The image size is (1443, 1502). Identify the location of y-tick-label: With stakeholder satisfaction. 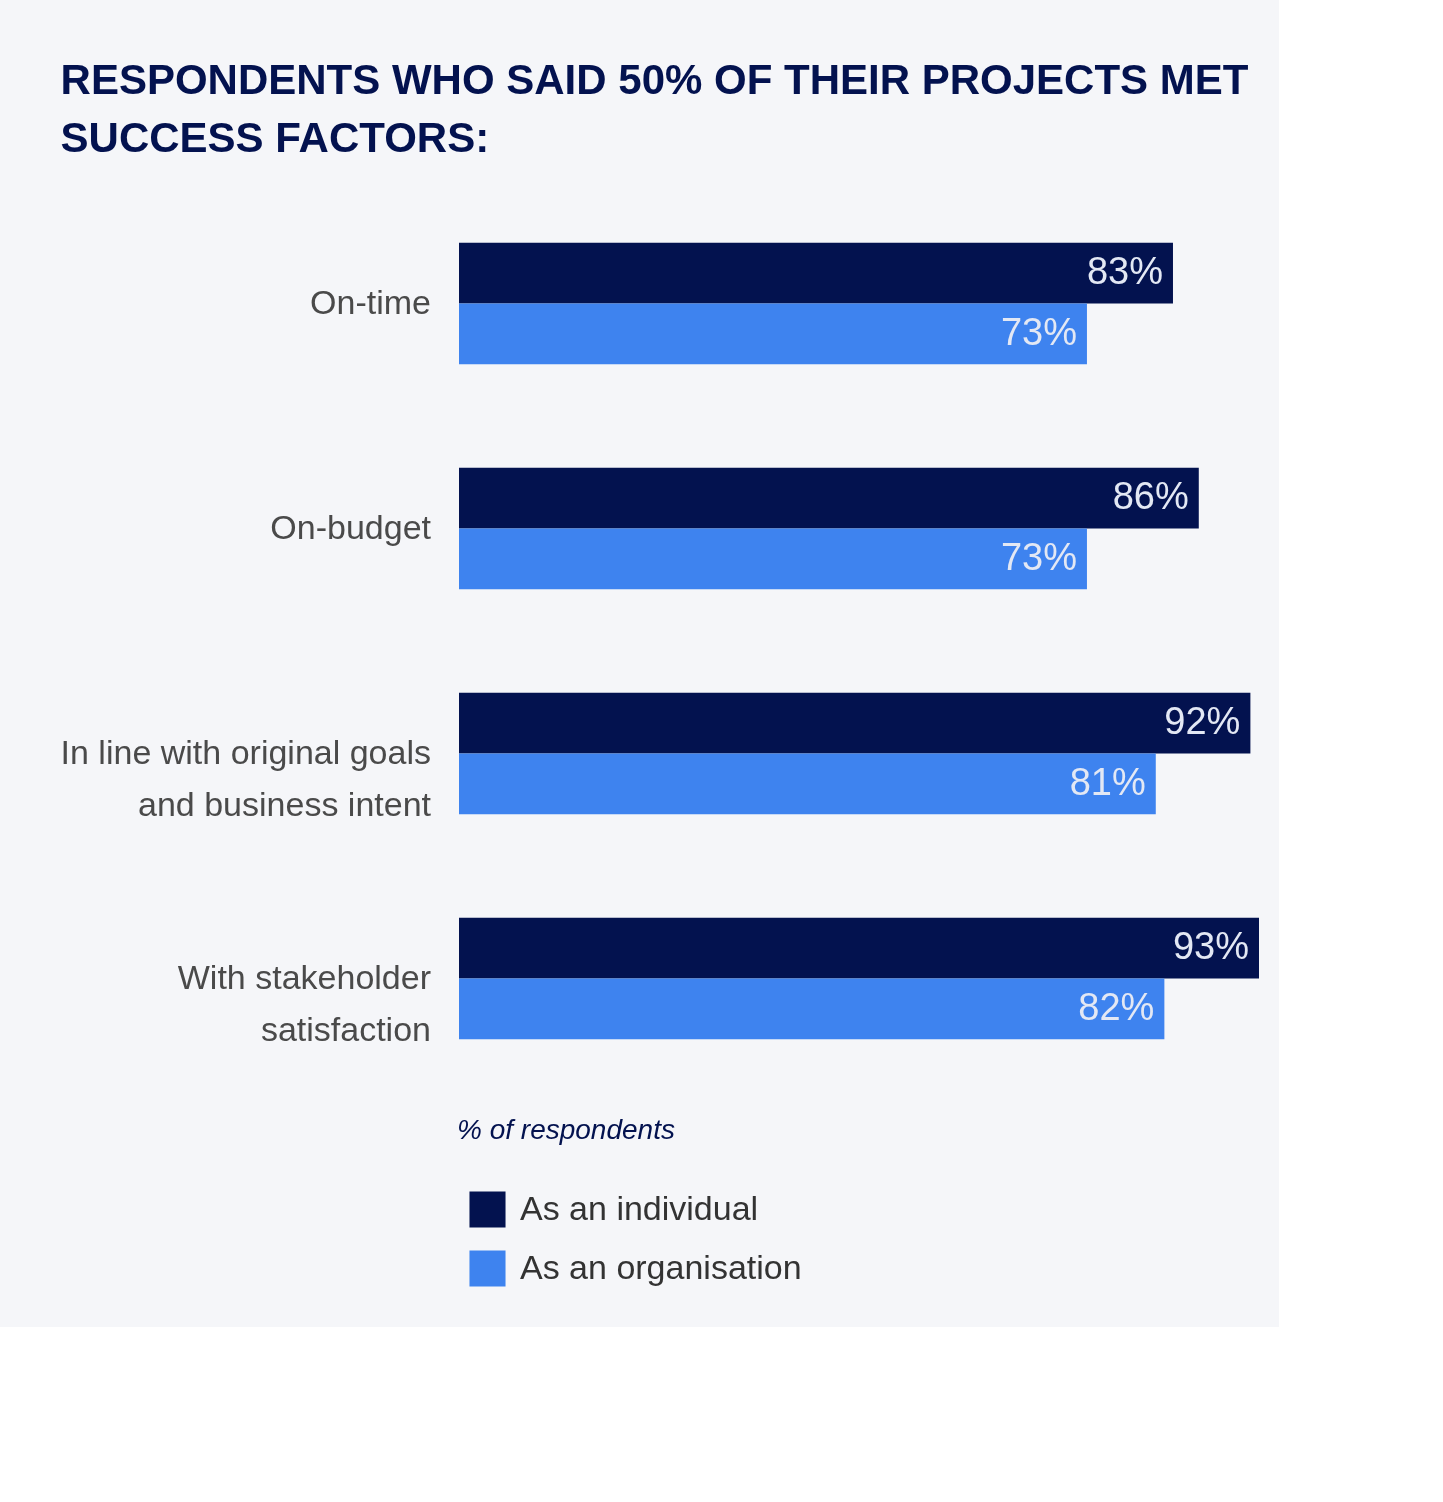
(304, 1002).